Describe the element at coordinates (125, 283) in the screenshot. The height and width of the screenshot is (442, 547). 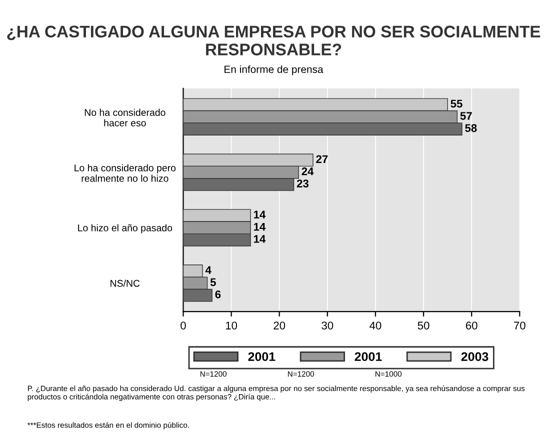
I see `y-tick-label: NS/NC` at that location.